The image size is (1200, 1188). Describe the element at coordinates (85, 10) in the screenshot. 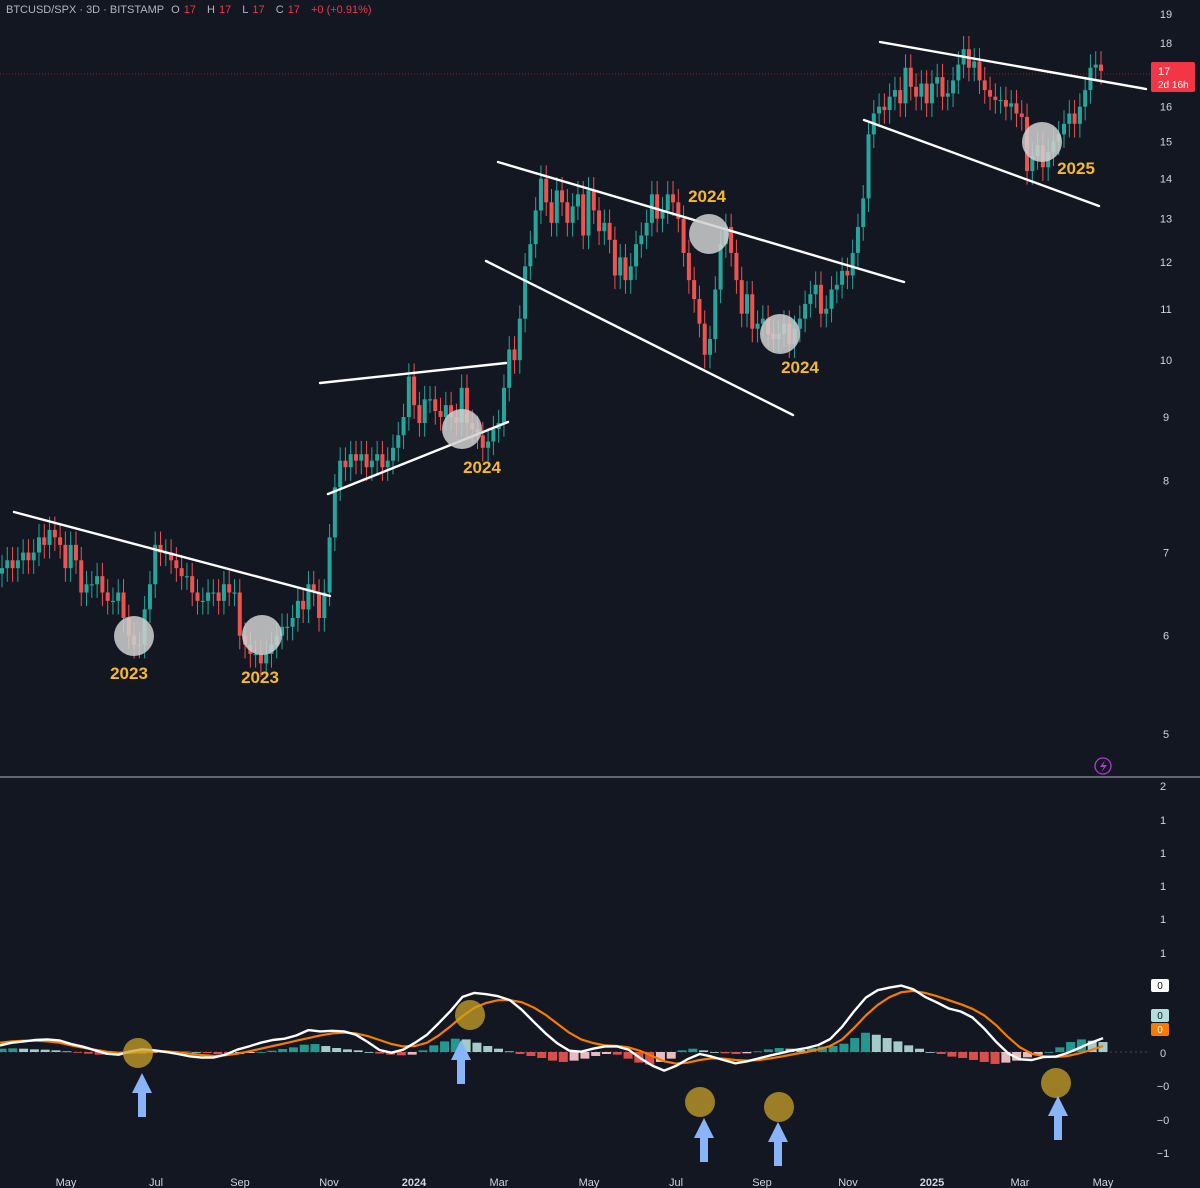

I see `symbol-name: BTCUSD/SPX · 3D · BITSTAMP` at that location.